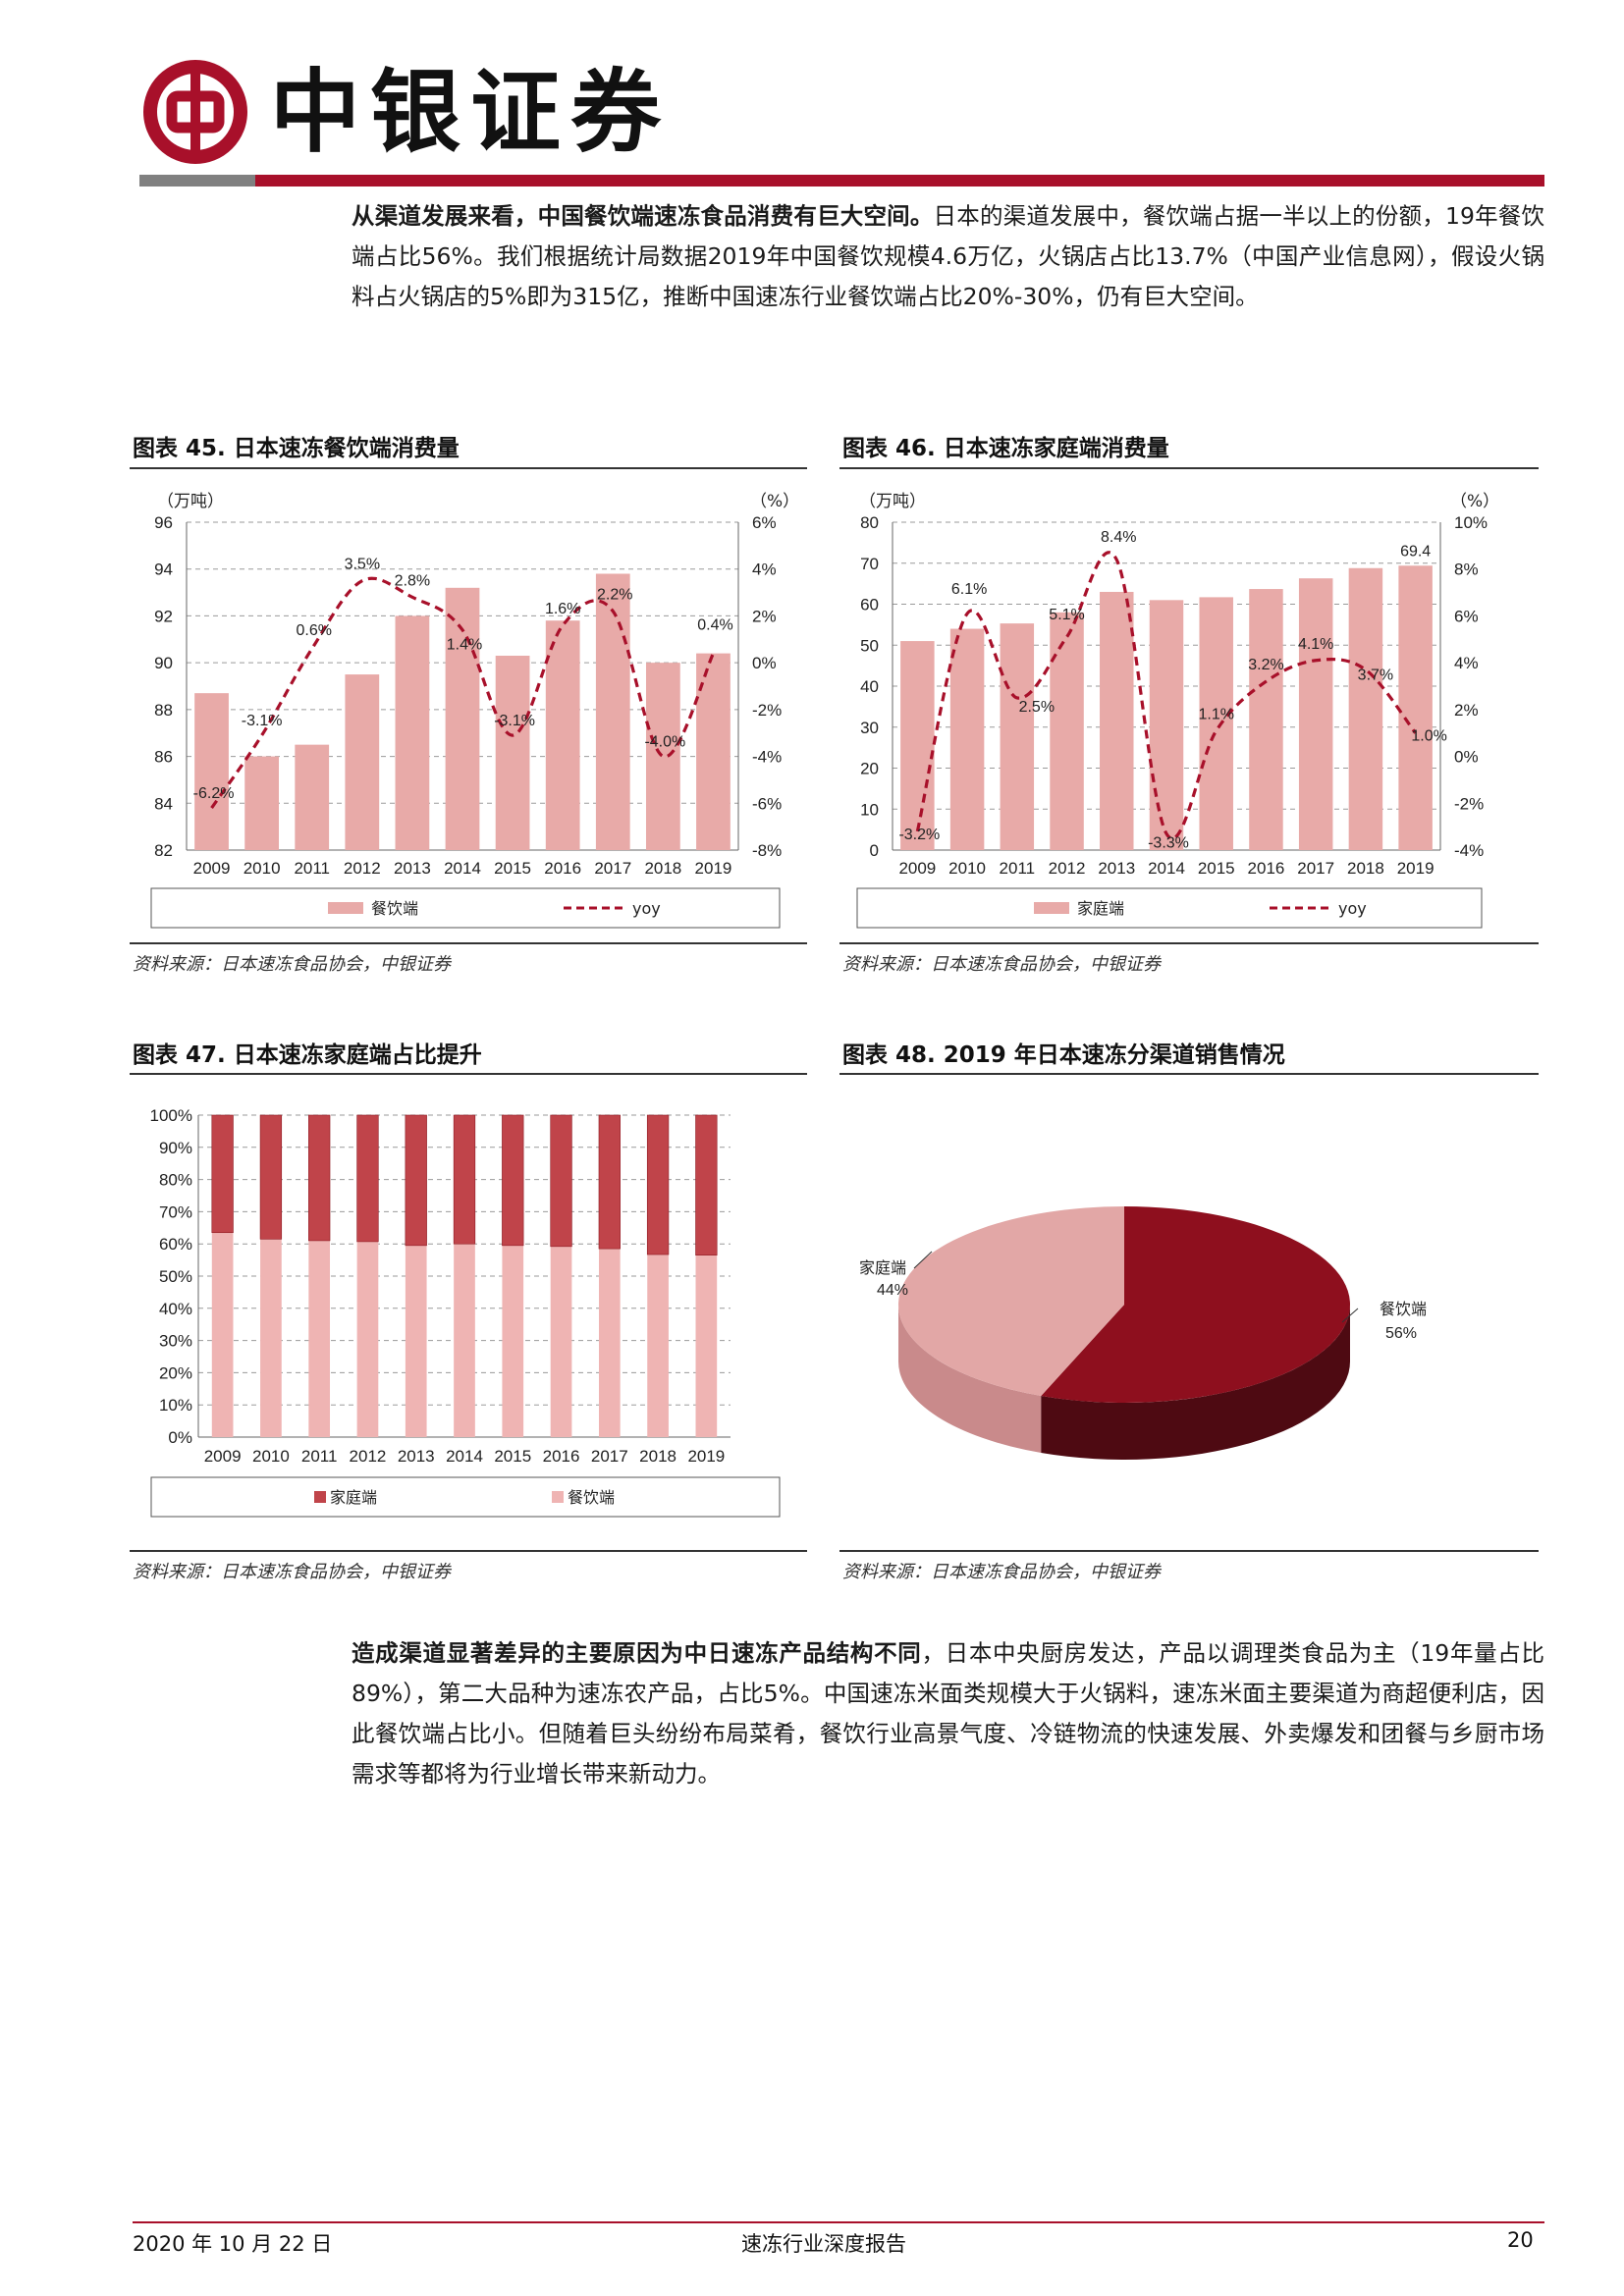 This screenshot has width=1624, height=2296. I want to click on figure-47-top-rule, so click(468, 1074).